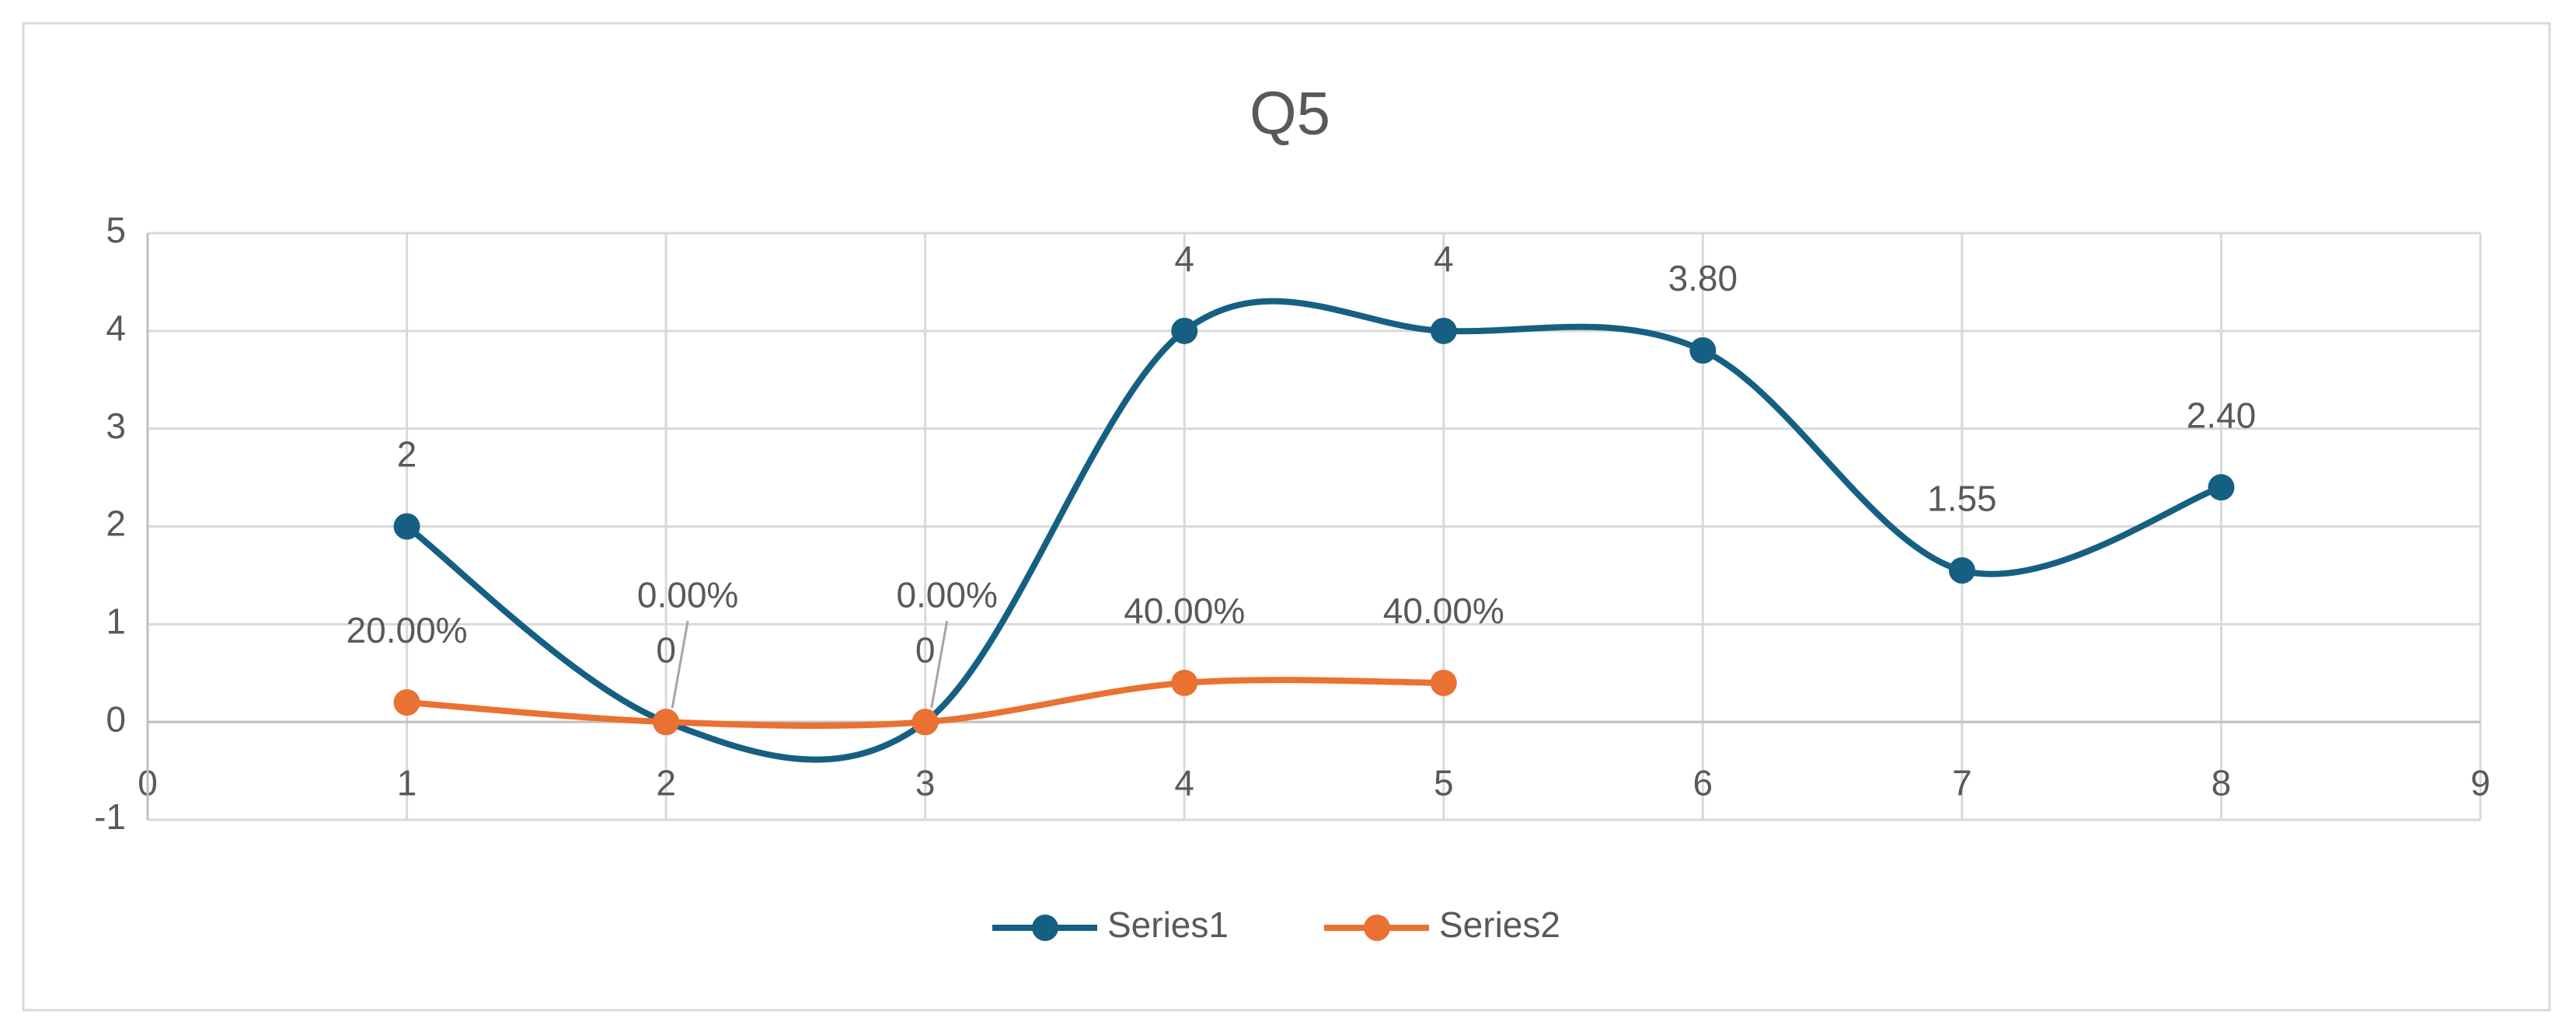  Describe the element at coordinates (1703, 278) in the screenshot. I see `data-label: 3.80` at that location.